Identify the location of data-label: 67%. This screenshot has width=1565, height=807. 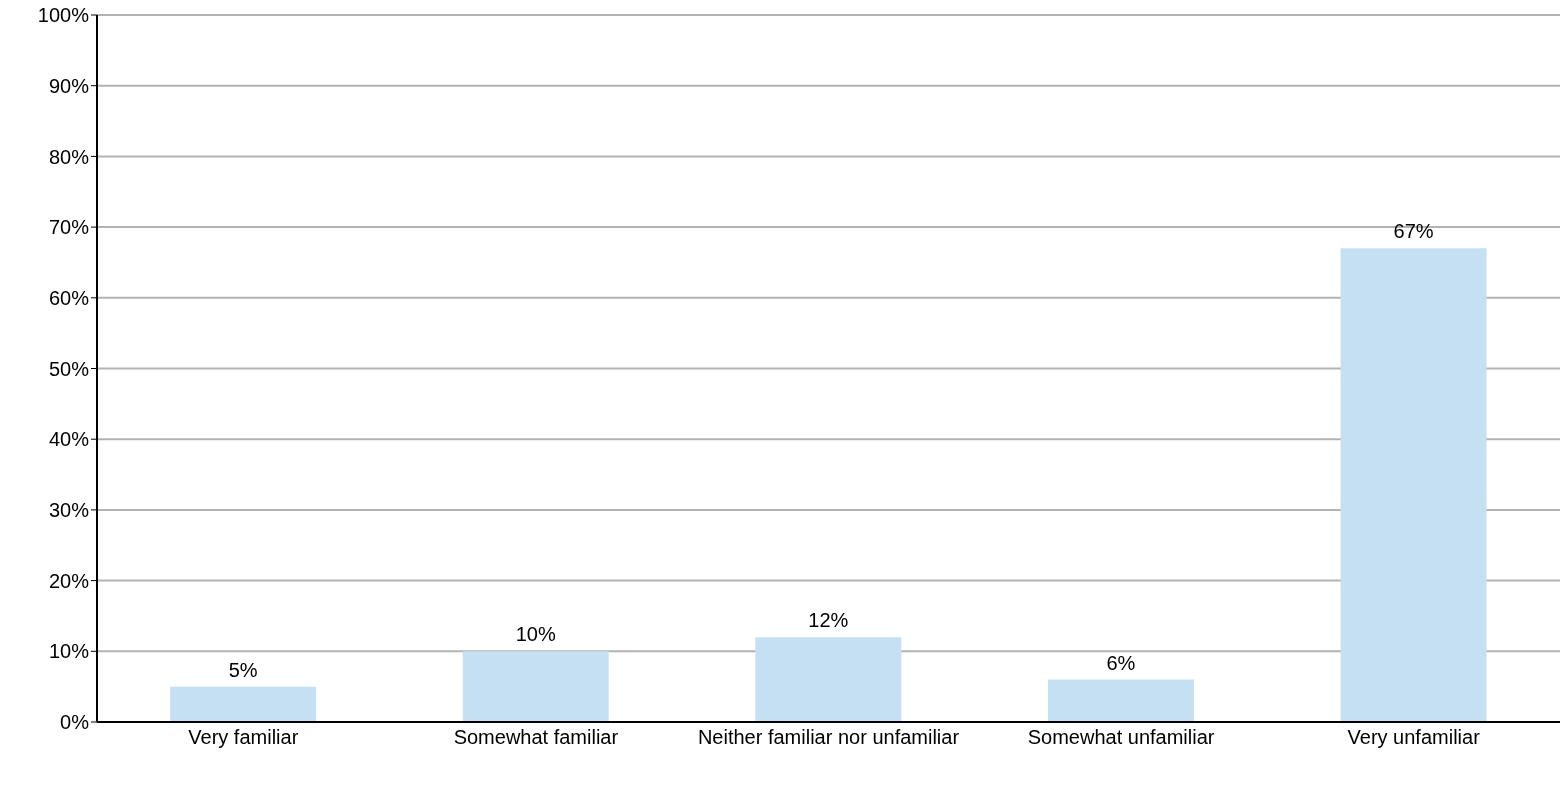
(1413, 231).